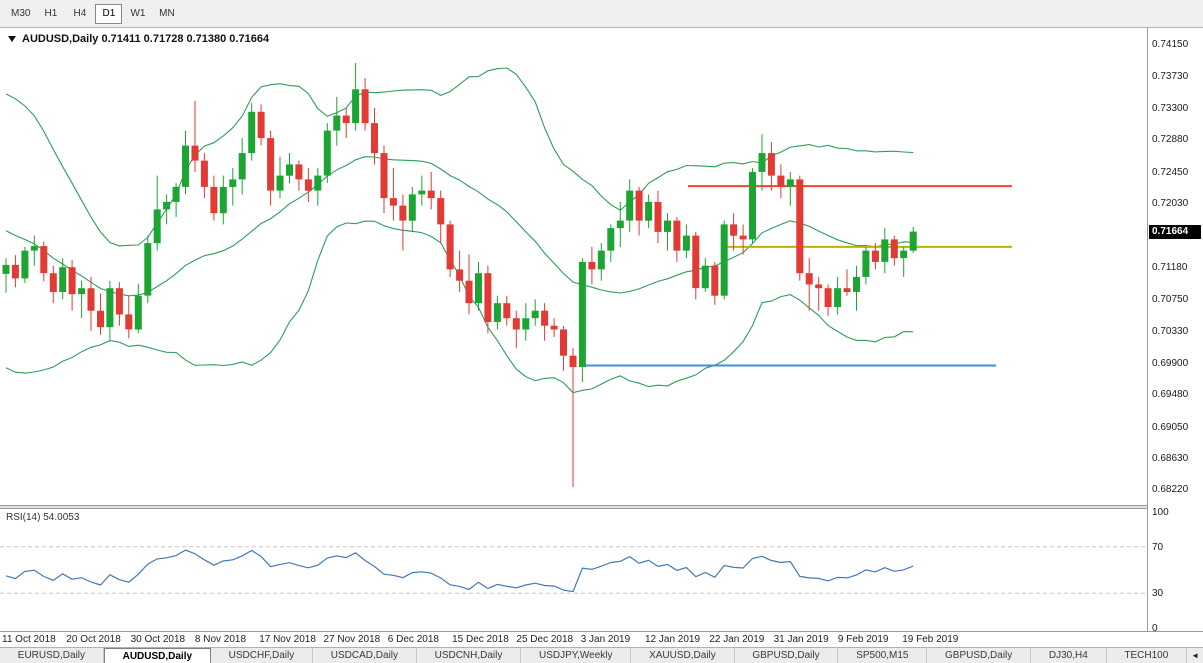 The image size is (1203, 663). Describe the element at coordinates (1170, 267) in the screenshot. I see `price-axis-label: 0.71180` at that location.